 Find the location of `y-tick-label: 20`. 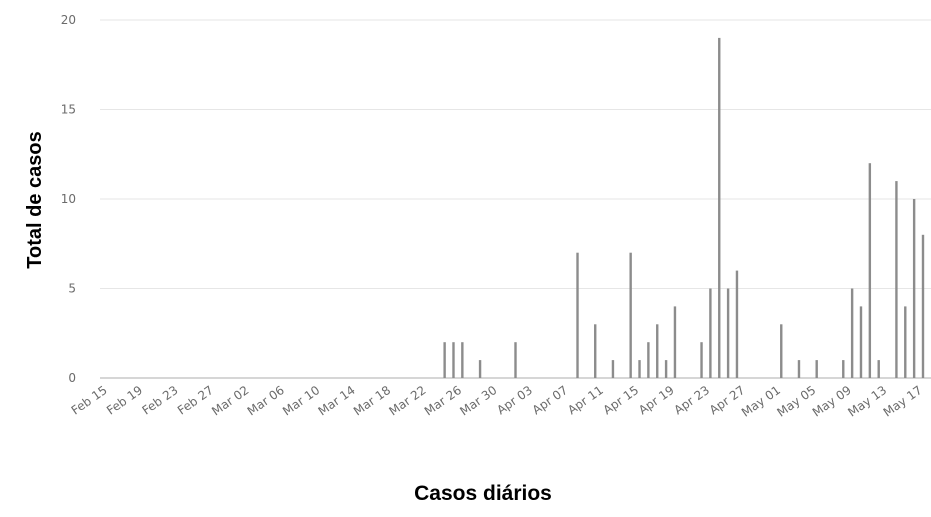

y-tick-label: 20 is located at coordinates (68, 20).